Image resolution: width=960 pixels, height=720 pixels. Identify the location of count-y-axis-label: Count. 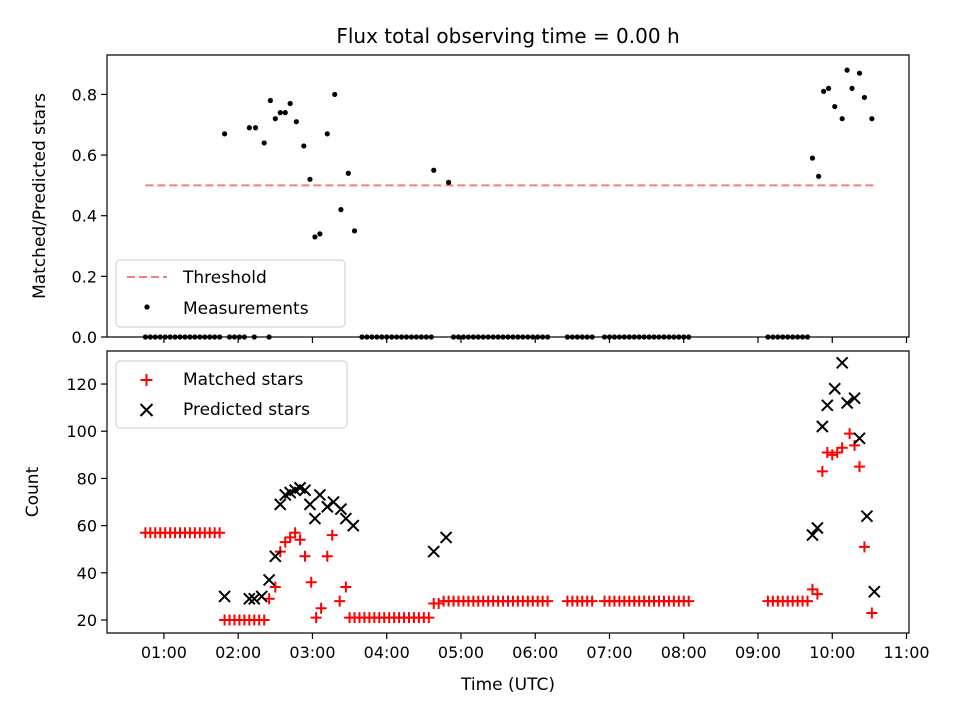
(33, 491).